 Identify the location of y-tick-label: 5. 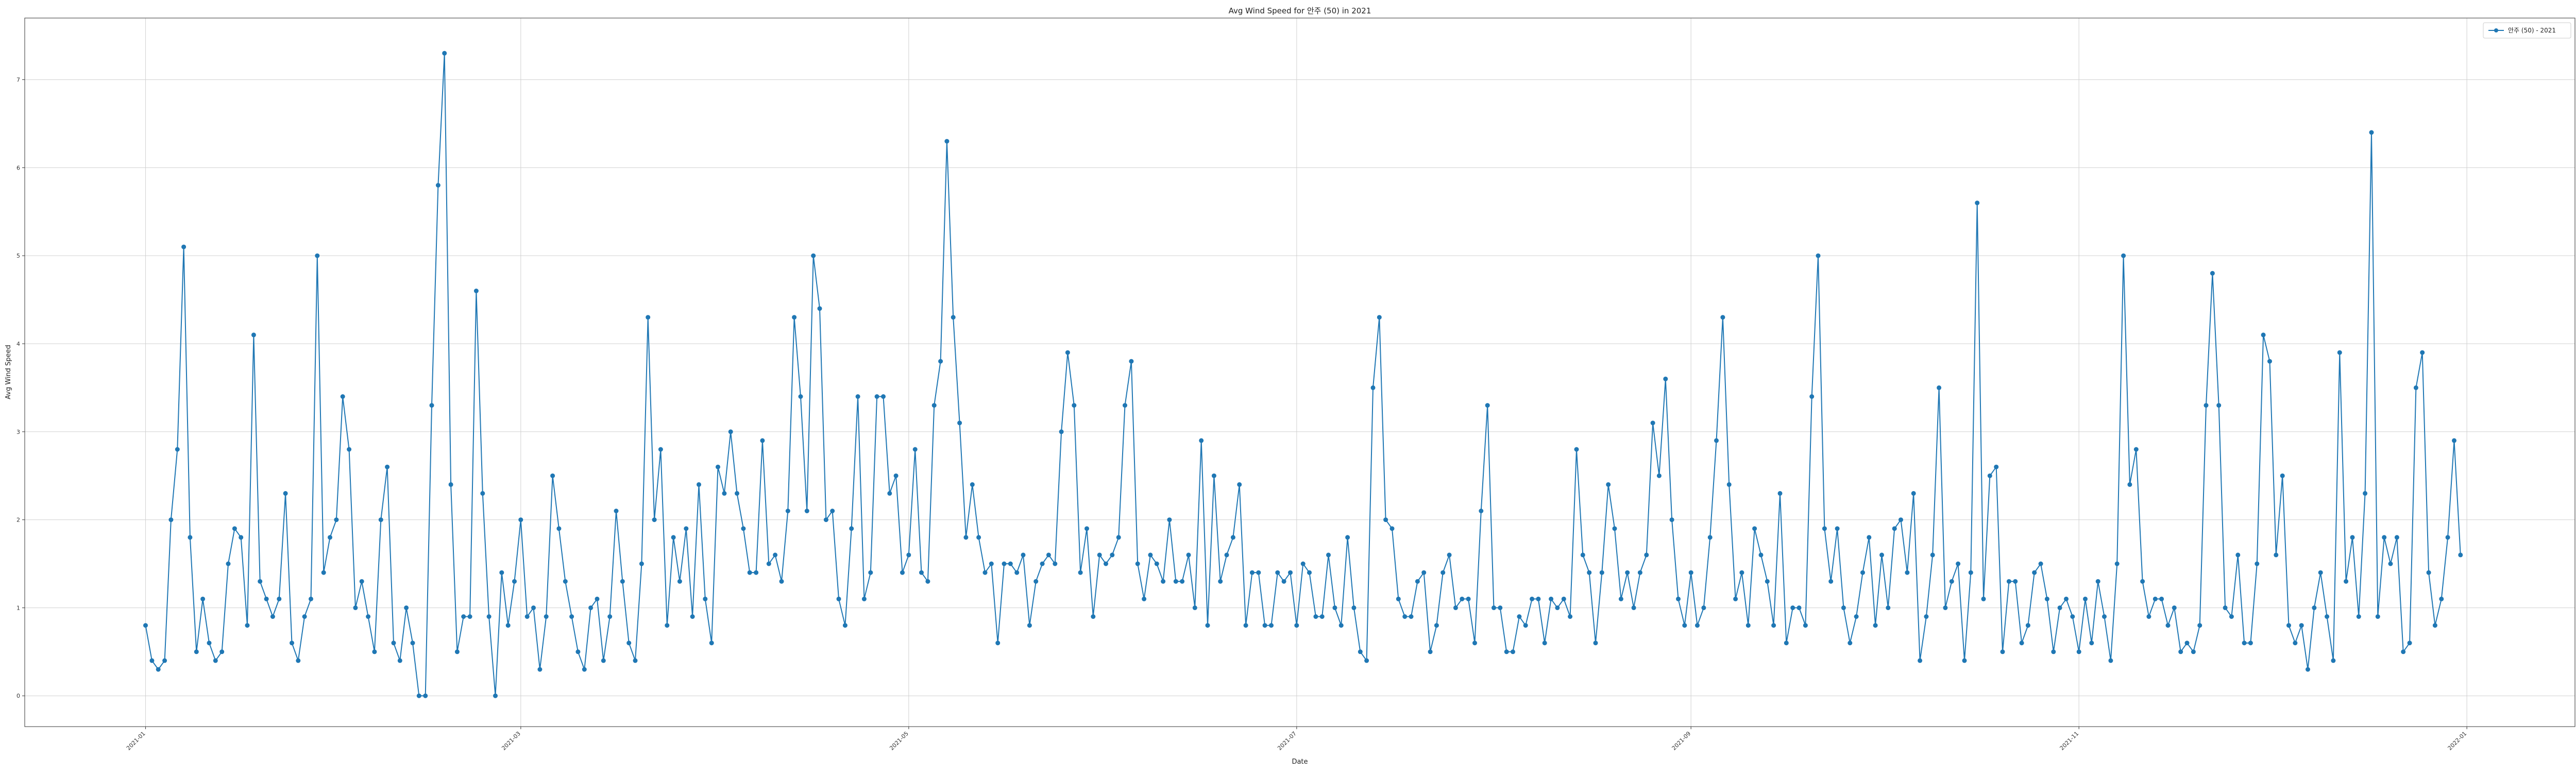
(18, 256).